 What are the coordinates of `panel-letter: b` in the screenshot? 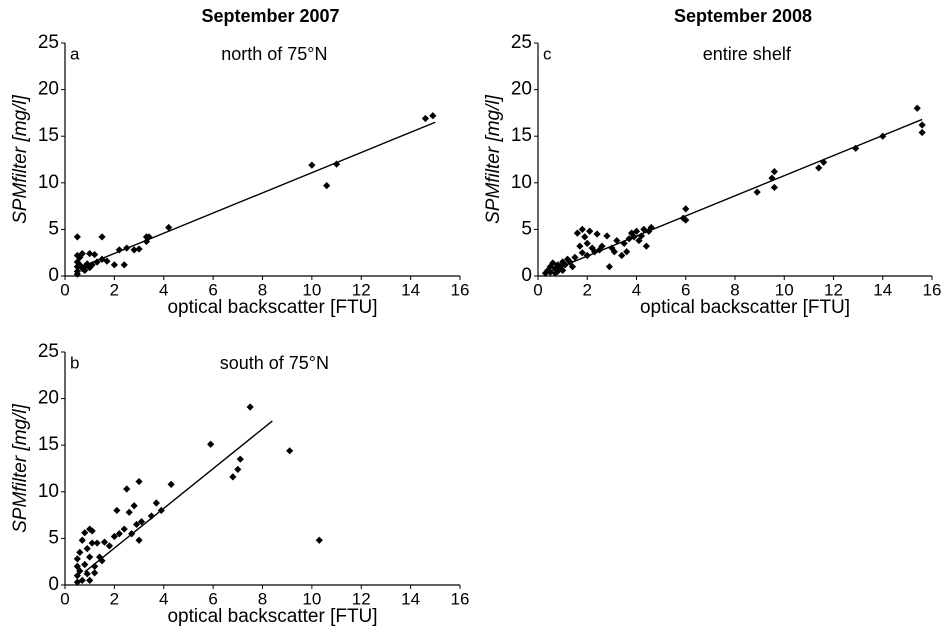 It's located at (74, 362).